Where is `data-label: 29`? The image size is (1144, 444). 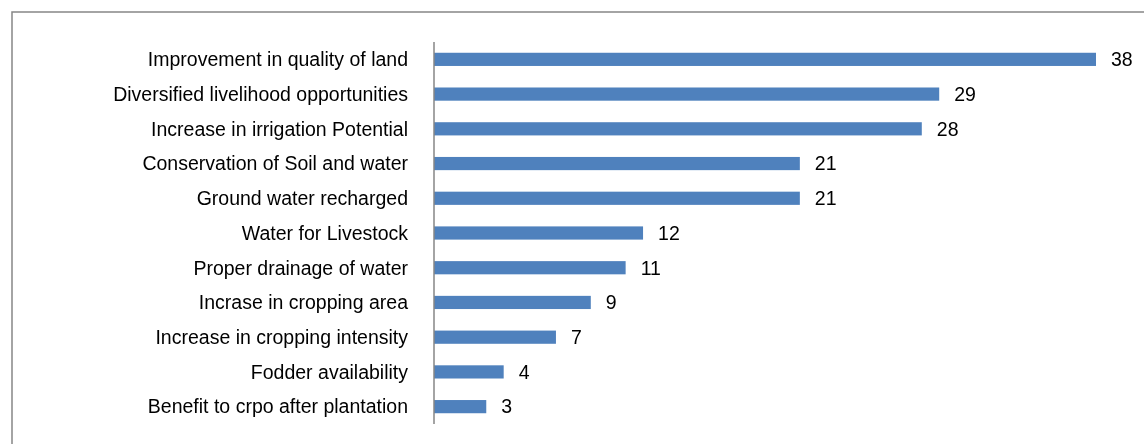
data-label: 29 is located at coordinates (965, 93).